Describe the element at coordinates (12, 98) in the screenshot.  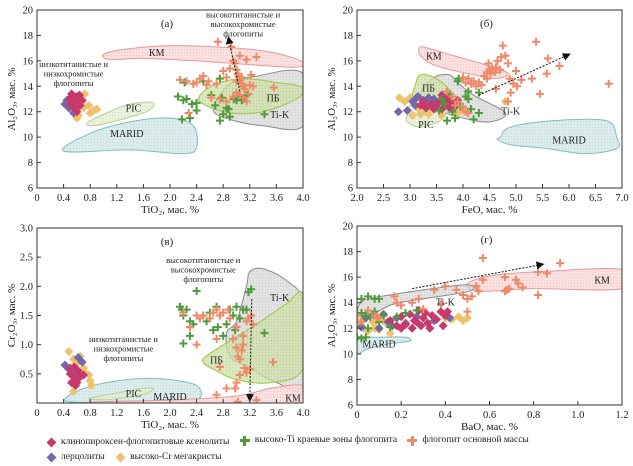
I see `y-axis-label: Al₂O₃, мас. %` at that location.